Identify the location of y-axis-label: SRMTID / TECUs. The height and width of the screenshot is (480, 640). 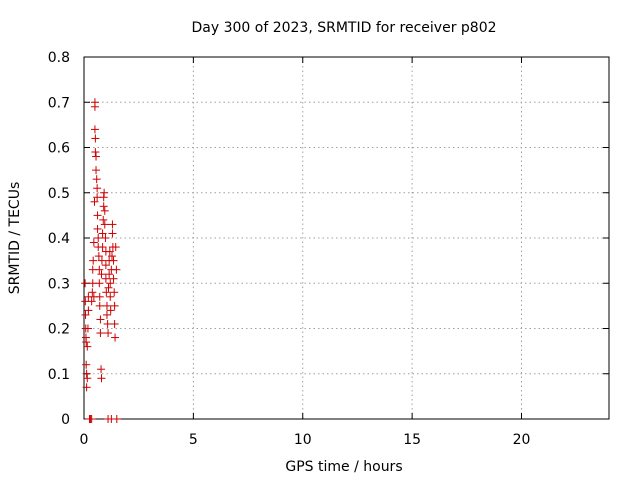
(15, 238).